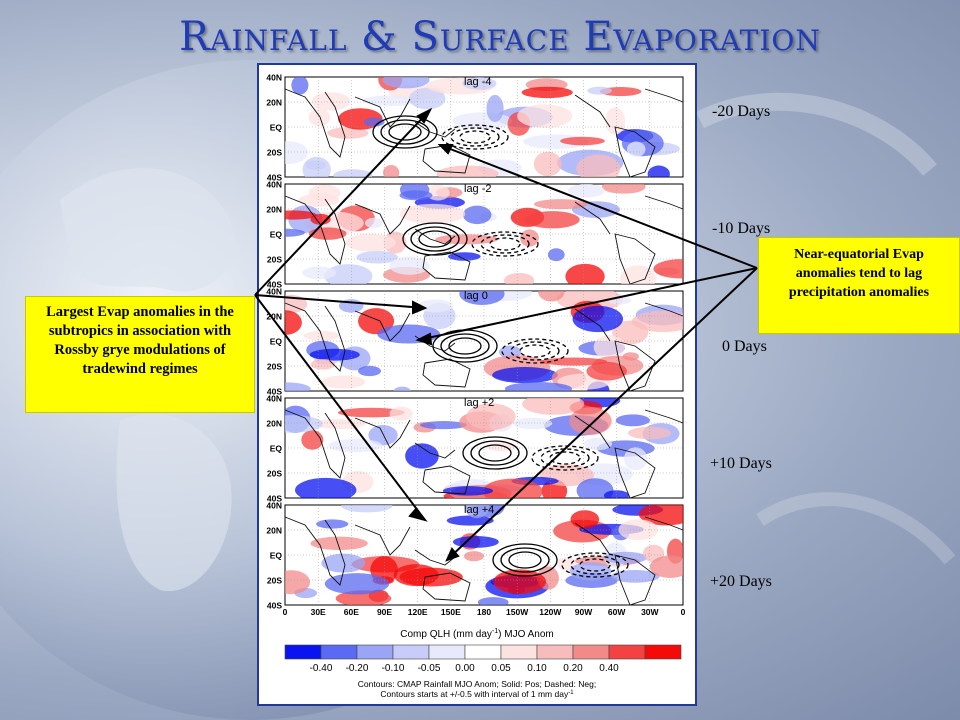 This screenshot has width=960, height=720. What do you see at coordinates (393, 668) in the screenshot?
I see `colorbar-tick-label: -0.10` at bounding box center [393, 668].